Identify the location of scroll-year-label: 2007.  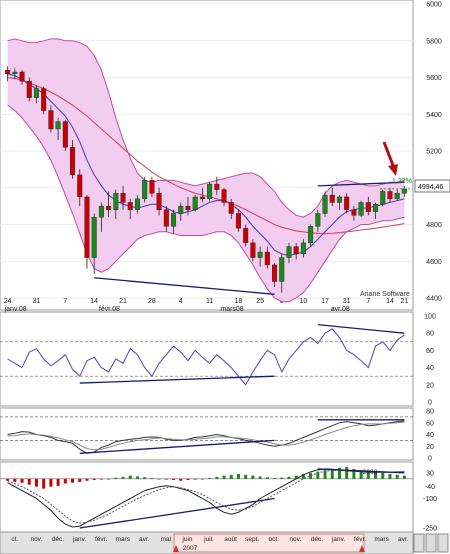
(190, 548).